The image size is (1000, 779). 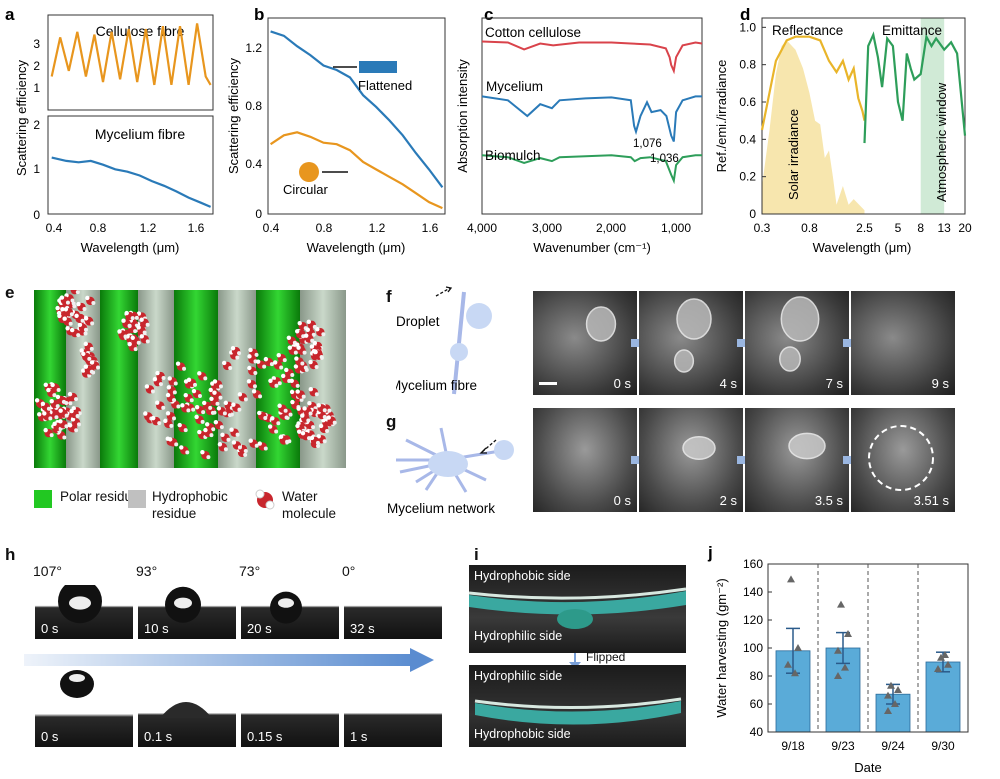 I want to click on panel-f-photo: 9 s, so click(x=903, y=343).